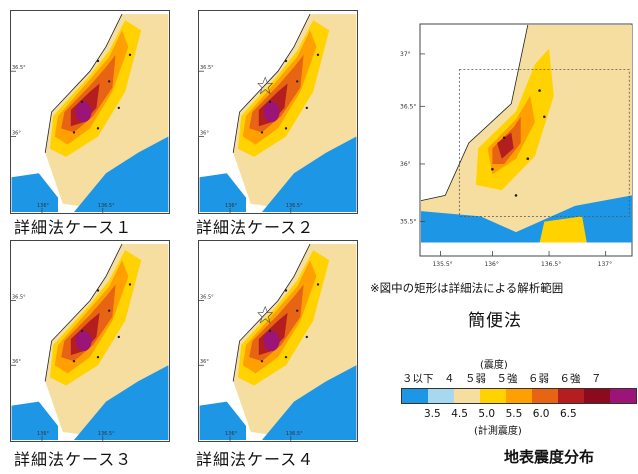 Image resolution: width=638 pixels, height=474 pixels. Describe the element at coordinates (408, 222) in the screenshot. I see `lat-tick-label: 35.5°` at that location.